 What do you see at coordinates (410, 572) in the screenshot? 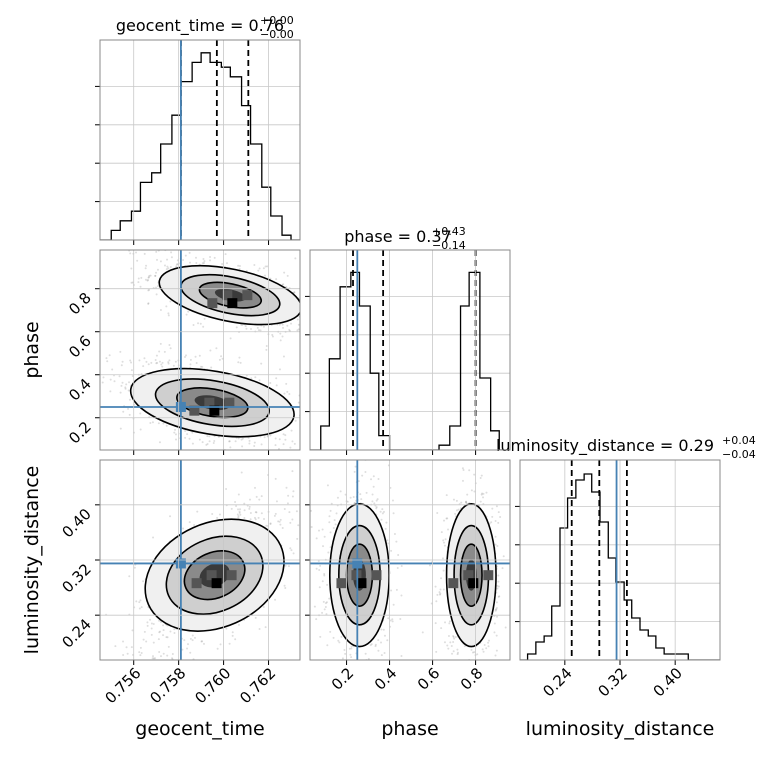
I see `panel-content` at bounding box center [410, 572].